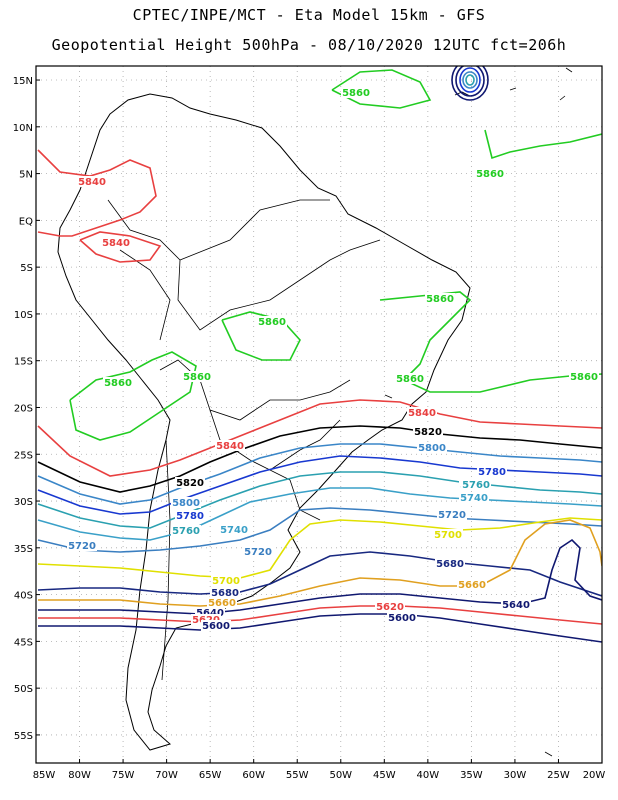 The image size is (618, 800). I want to click on lon-tick-label: 40W, so click(428, 775).